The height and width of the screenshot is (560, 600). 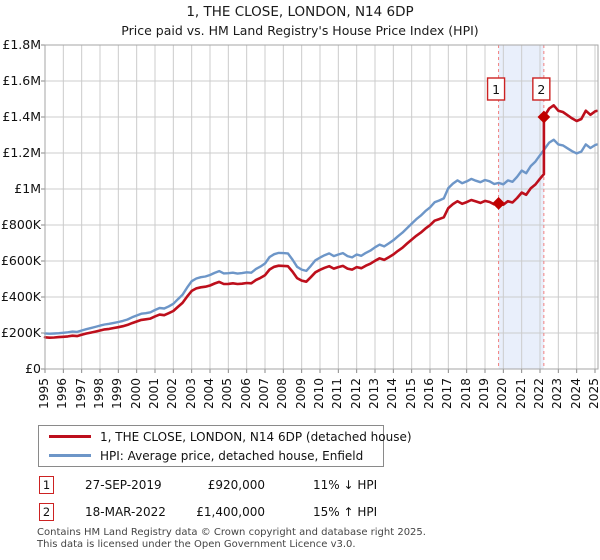 What do you see at coordinates (429, 393) in the screenshot?
I see `x-axis-label: 2016` at bounding box center [429, 393].